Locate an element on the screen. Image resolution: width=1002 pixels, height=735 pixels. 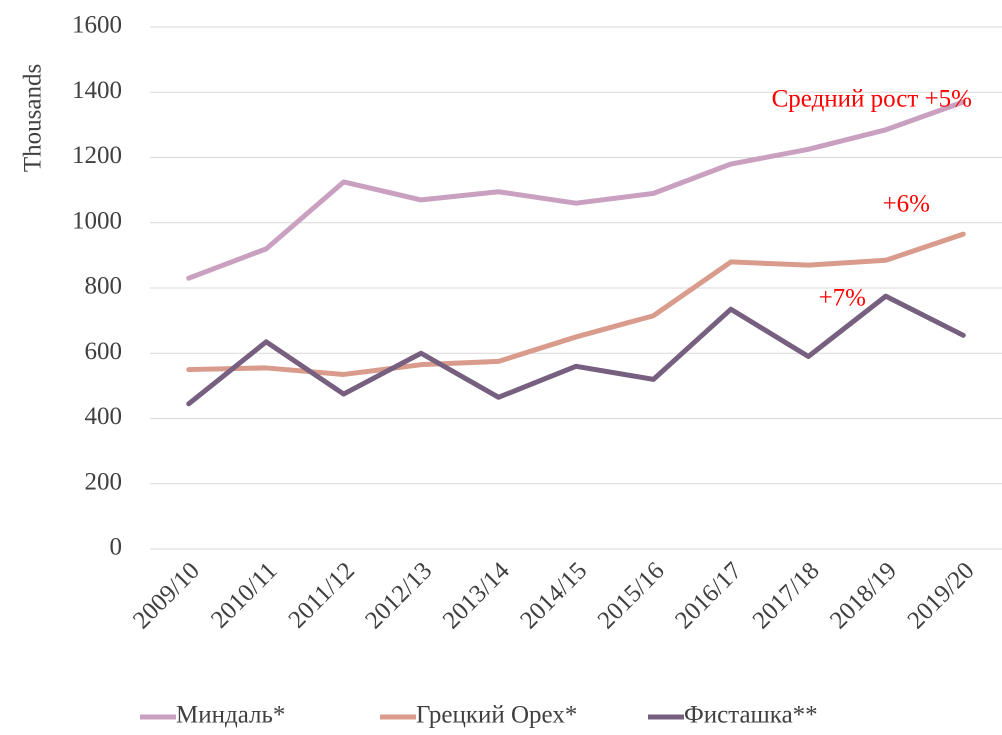
y-tick-label: 600 is located at coordinates (104, 351).